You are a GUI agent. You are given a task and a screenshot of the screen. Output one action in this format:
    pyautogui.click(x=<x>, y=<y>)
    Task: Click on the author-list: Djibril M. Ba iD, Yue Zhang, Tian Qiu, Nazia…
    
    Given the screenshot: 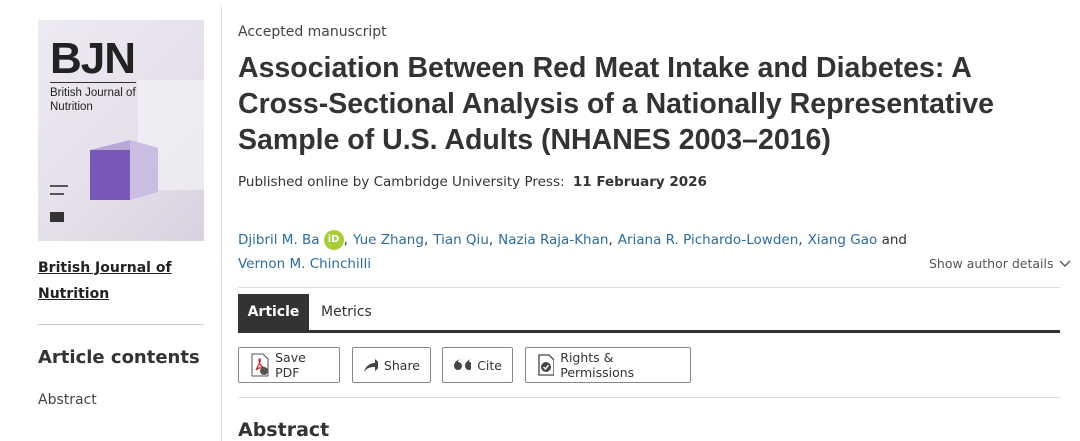 What is the action you would take?
    pyautogui.click(x=583, y=252)
    